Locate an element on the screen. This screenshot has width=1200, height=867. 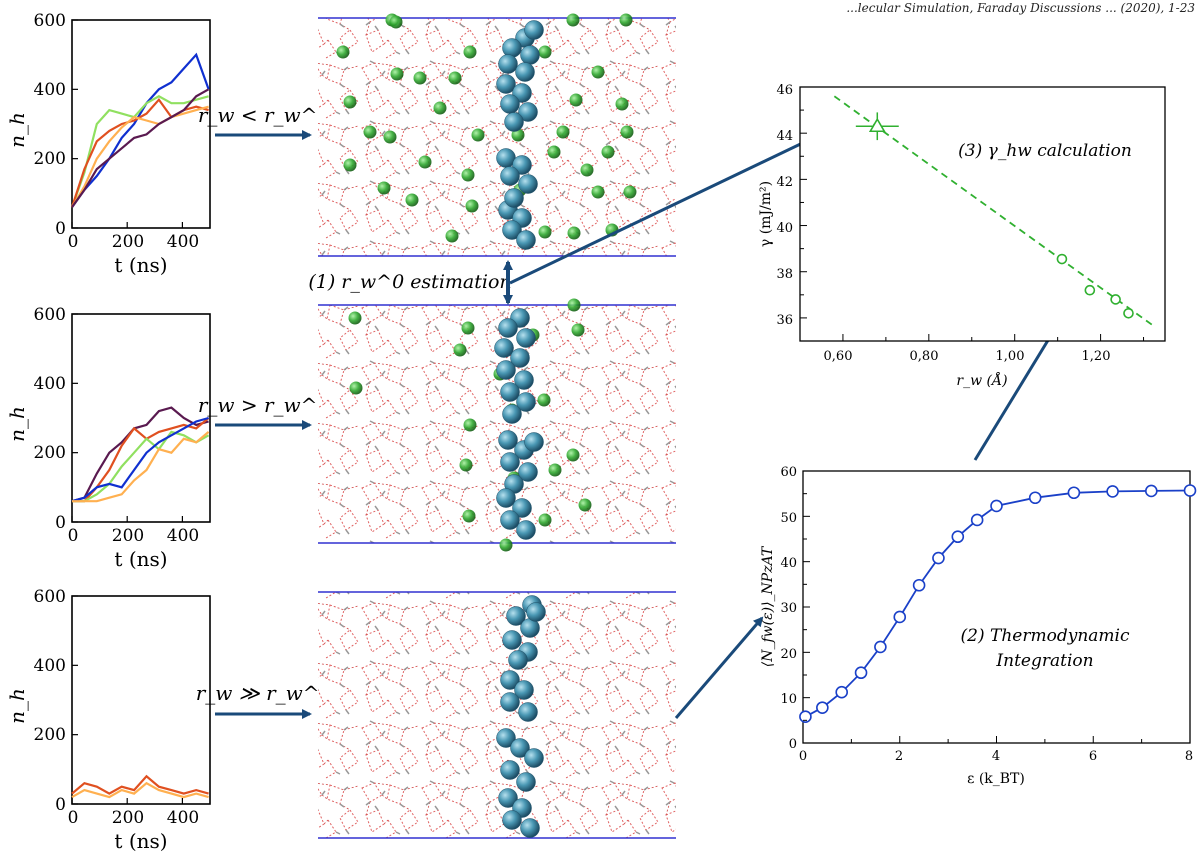
arrow-3-label: r_w ≫ r_w^0 is located at coordinates (264, 693).